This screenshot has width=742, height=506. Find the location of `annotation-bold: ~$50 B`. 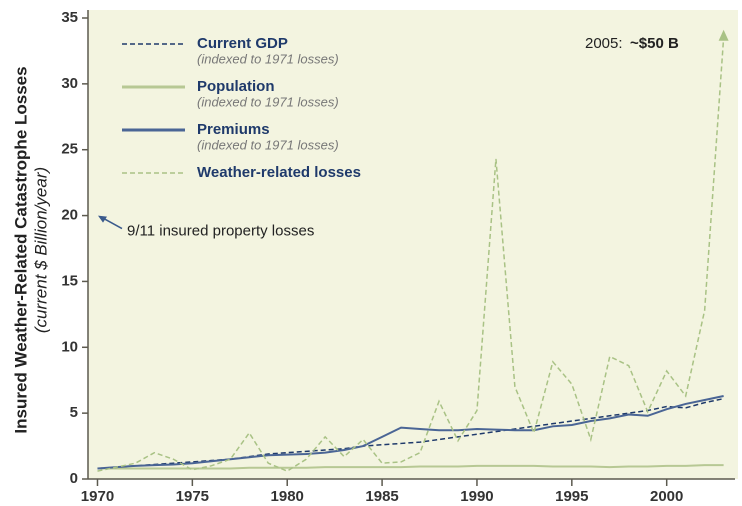

annotation-bold: ~$50 B is located at coordinates (654, 43).